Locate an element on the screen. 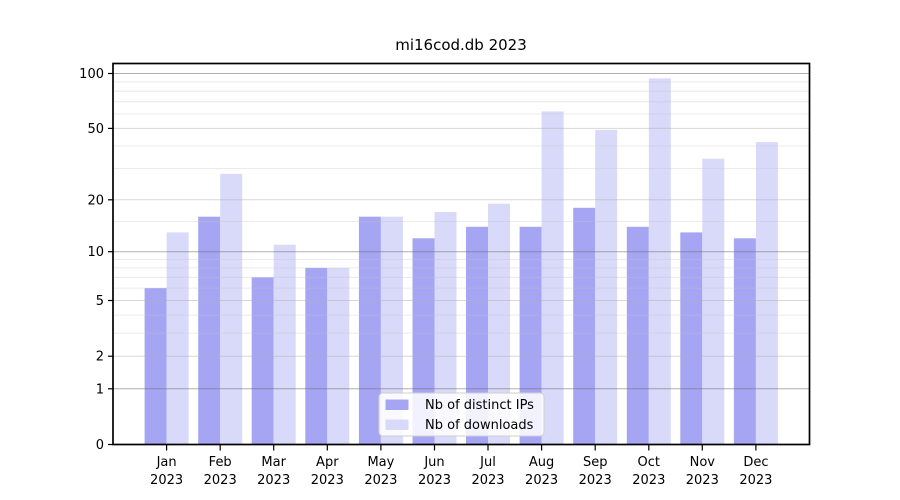 The height and width of the screenshot is (500, 900). bar-ips-may is located at coordinates (369, 330).